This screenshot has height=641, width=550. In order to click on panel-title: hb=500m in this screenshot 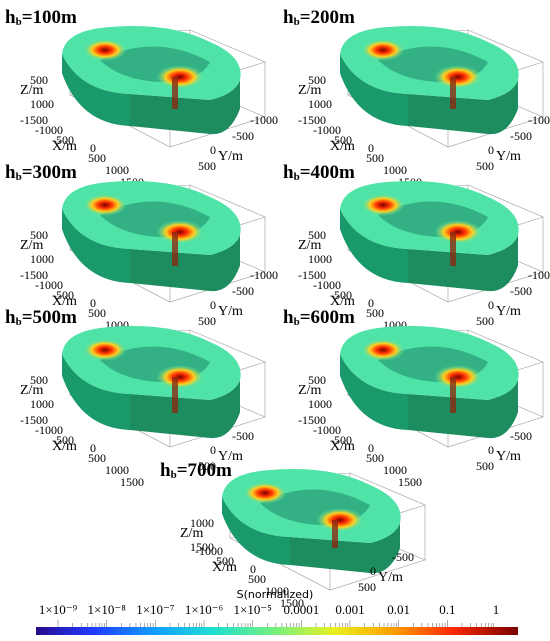, I will do `click(41, 318)`.